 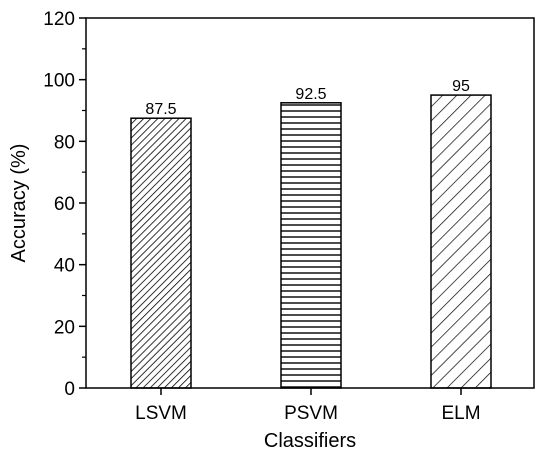 What do you see at coordinates (311, 413) in the screenshot?
I see `x-tick-label-psvm: PSVM` at bounding box center [311, 413].